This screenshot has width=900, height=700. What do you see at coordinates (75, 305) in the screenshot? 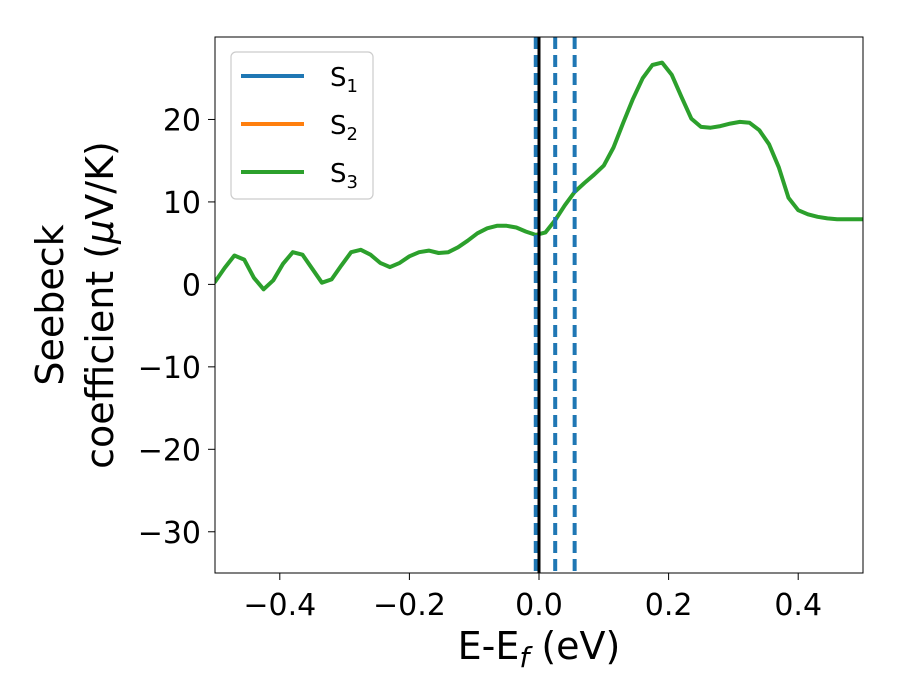
I see `y-axis-label: Seebeck coefficient (μV/K)` at bounding box center [75, 305].